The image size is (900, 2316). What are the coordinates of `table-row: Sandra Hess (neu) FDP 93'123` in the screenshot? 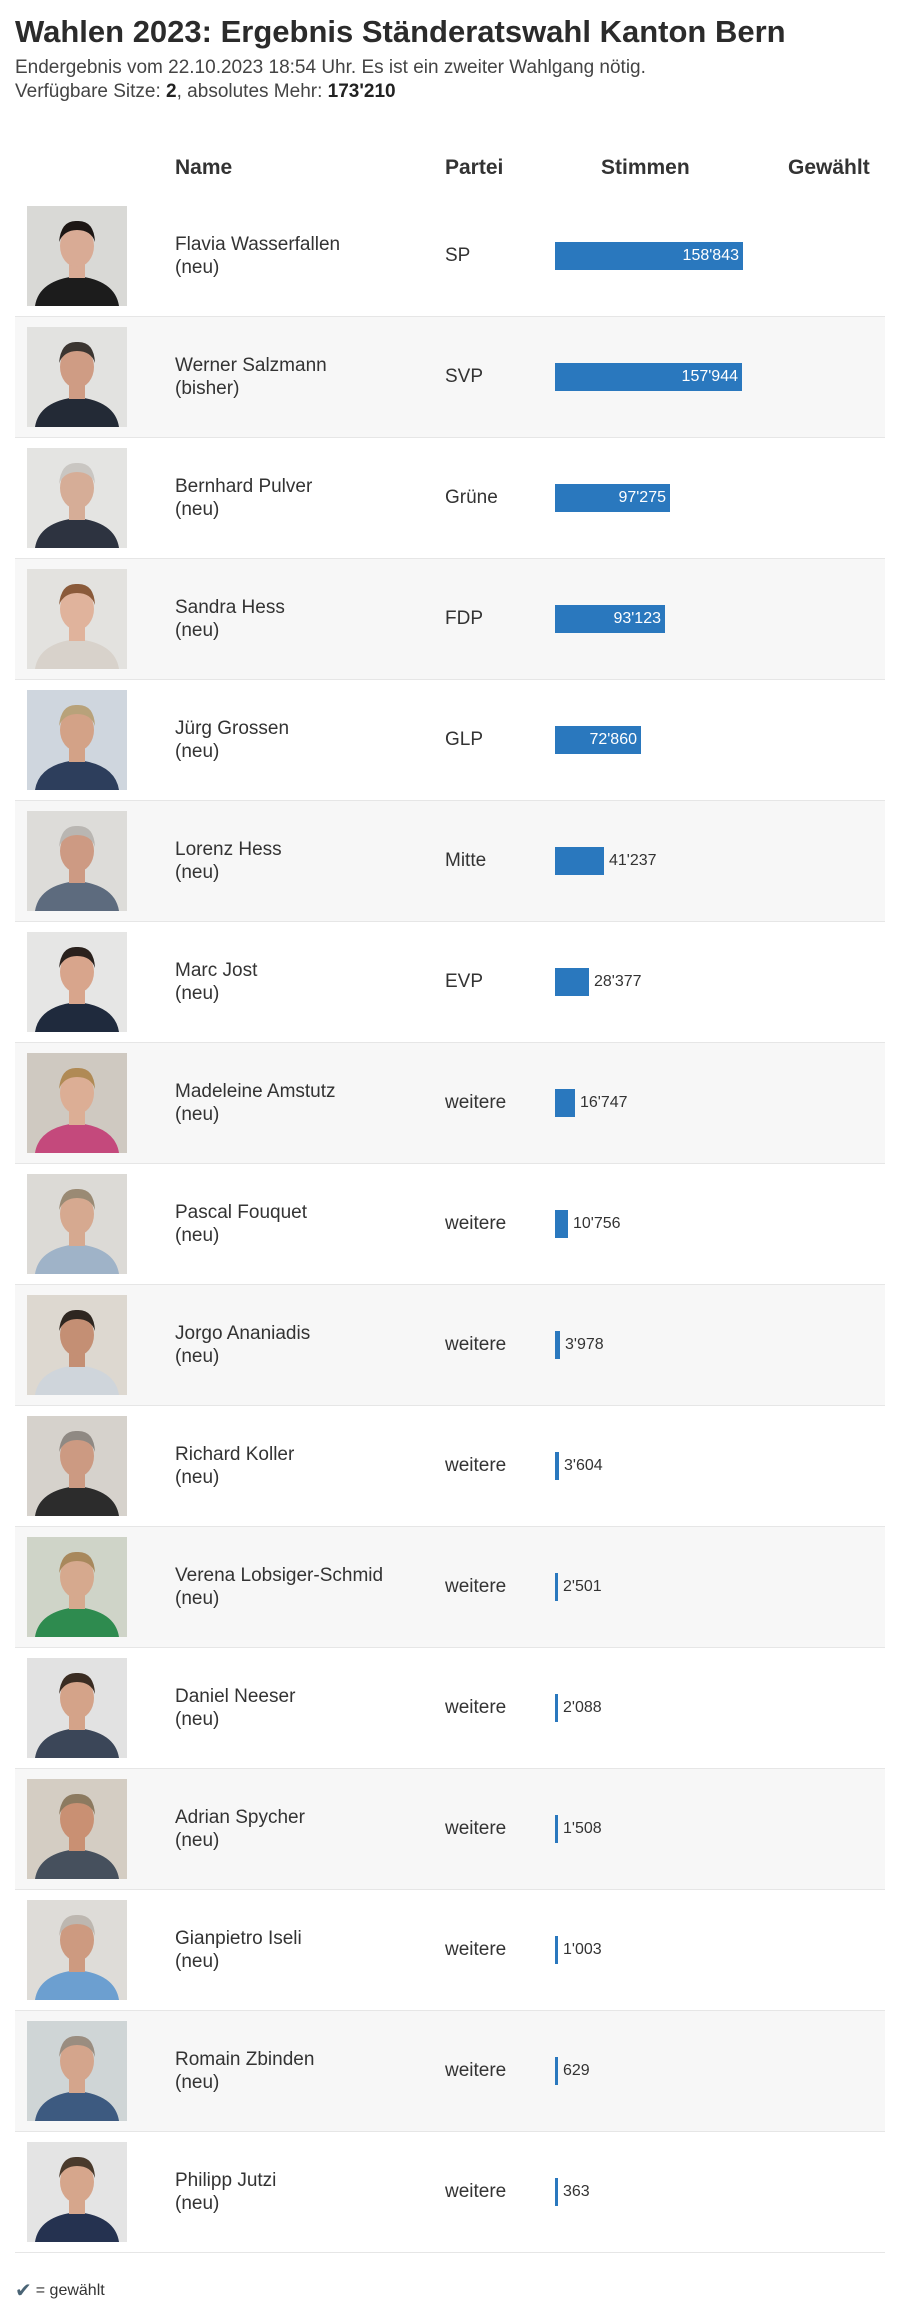 It's located at (450, 619).